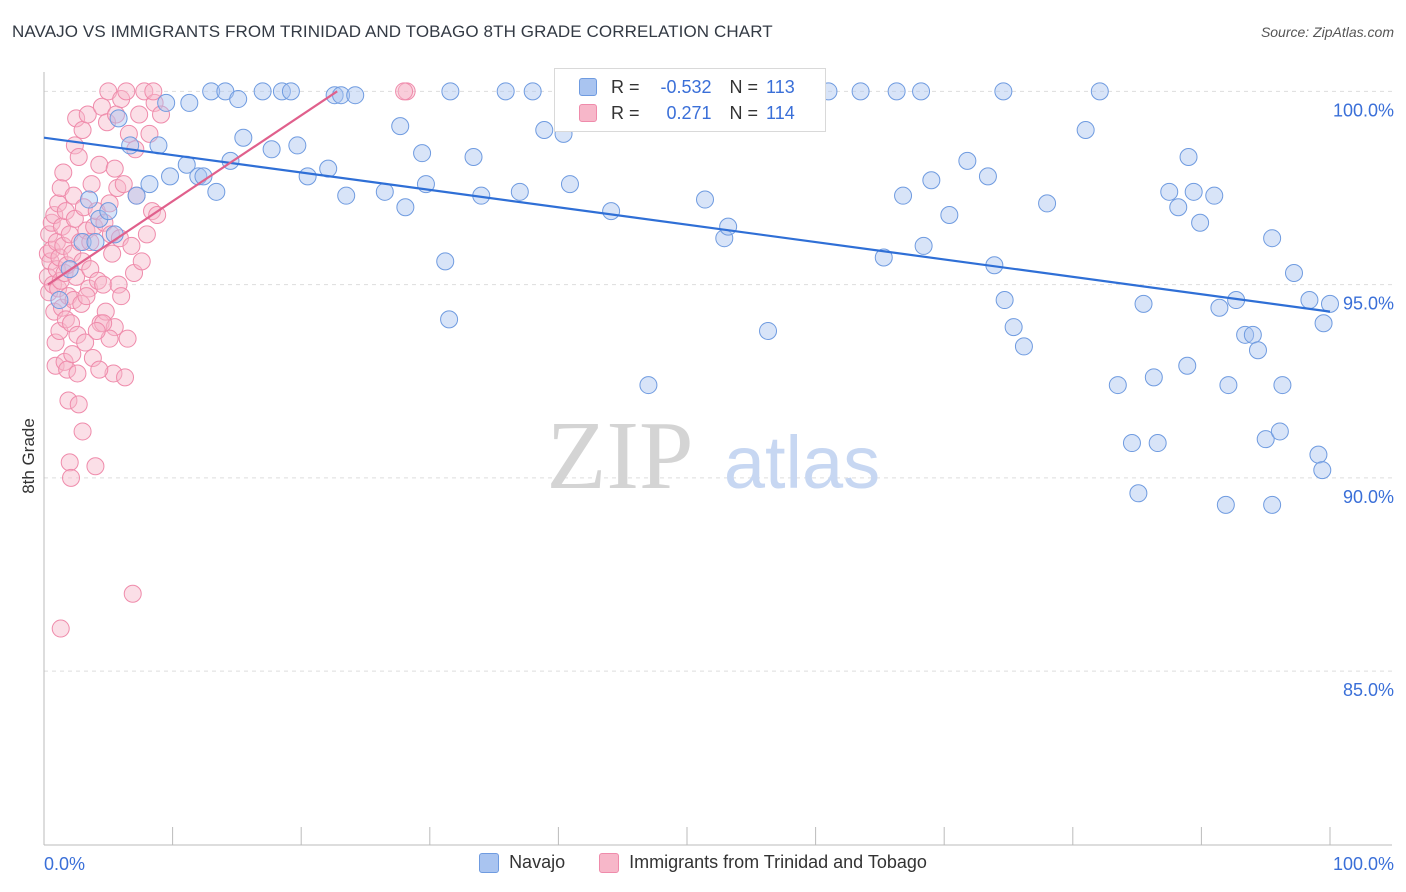 Image resolution: width=1406 pixels, height=892 pixels. Describe the element at coordinates (1363, 110) in the screenshot. I see `y-tick-label-100: 100.0%` at that location.